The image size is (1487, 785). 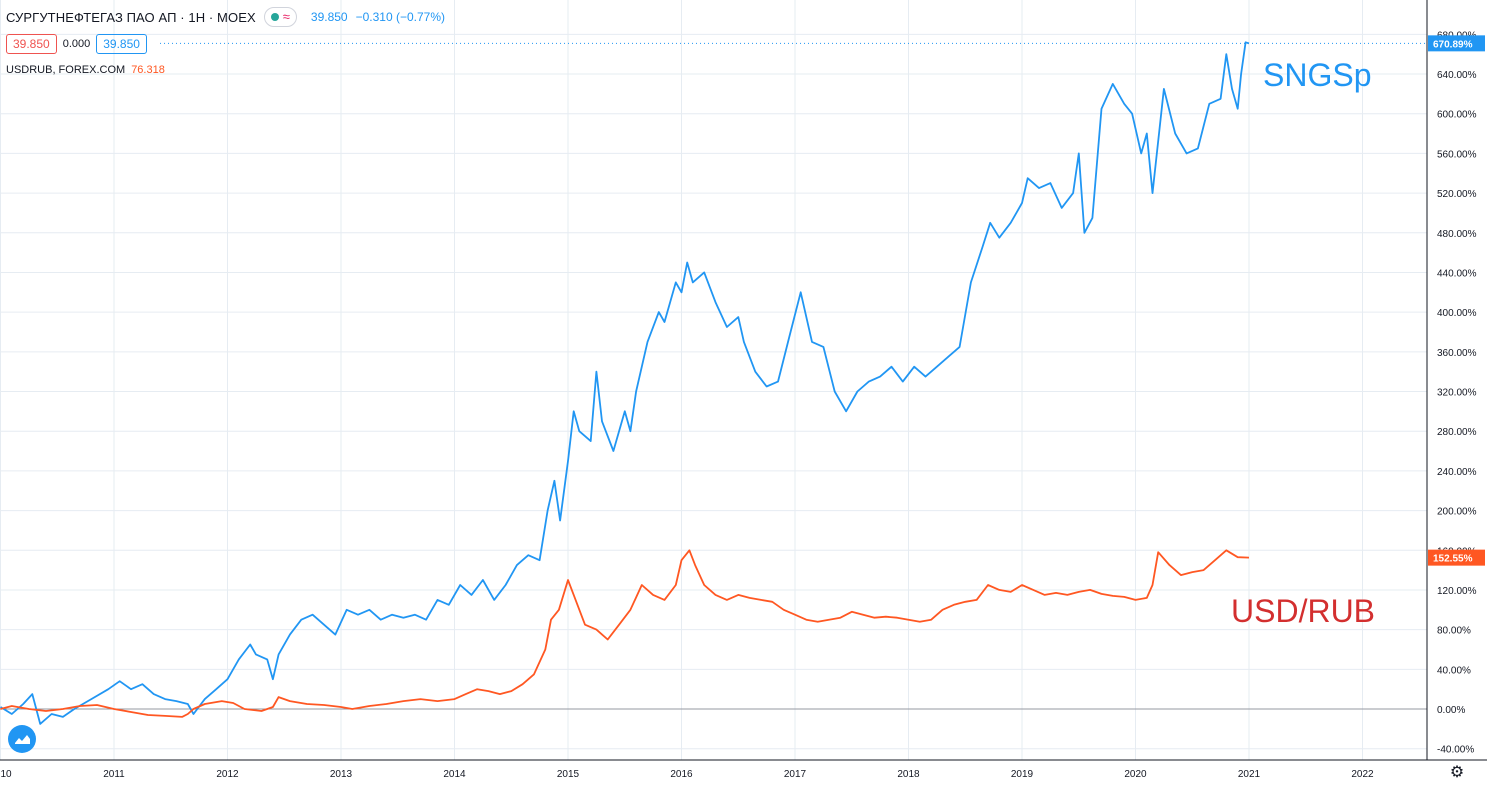 I want to click on price-badge-usdrub-bg, so click(x=1456, y=557).